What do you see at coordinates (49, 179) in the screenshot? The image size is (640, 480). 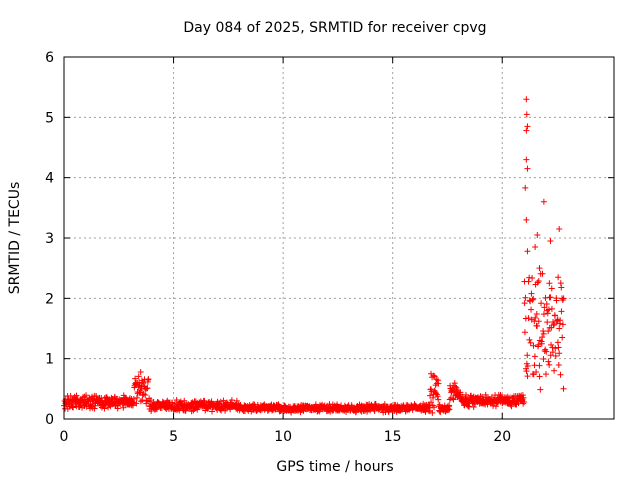 I see `y-tick-label: 4` at bounding box center [49, 179].